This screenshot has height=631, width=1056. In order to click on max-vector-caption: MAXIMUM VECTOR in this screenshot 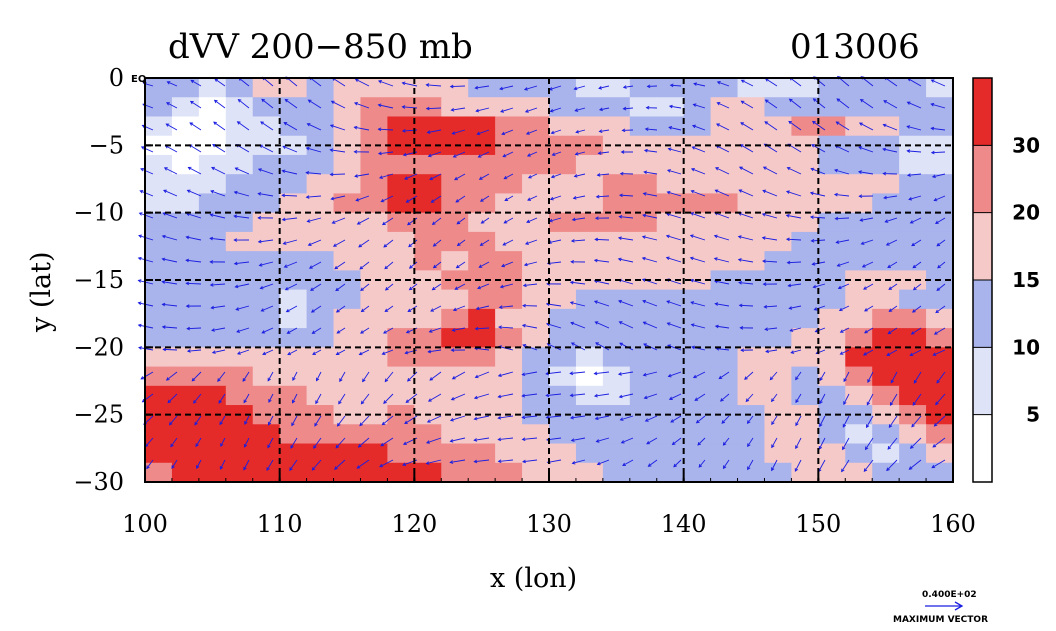, I will do `click(940, 620)`.